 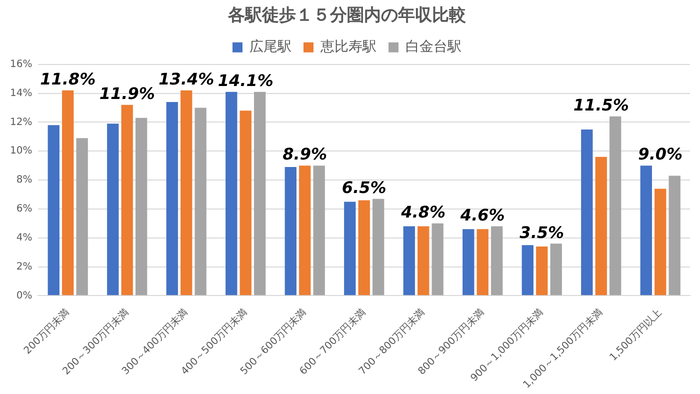 What do you see at coordinates (482, 214) in the screenshot?
I see `data-label: 4.6%` at bounding box center [482, 214].